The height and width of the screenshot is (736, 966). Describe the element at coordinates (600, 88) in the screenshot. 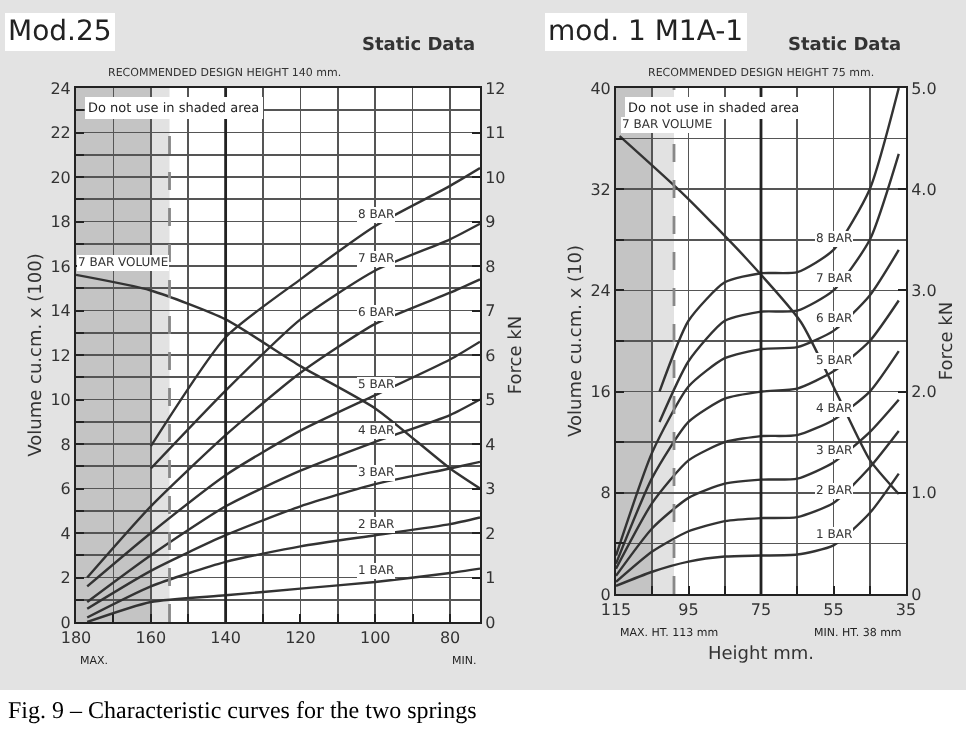

I see `y-tick-label: 40` at that location.